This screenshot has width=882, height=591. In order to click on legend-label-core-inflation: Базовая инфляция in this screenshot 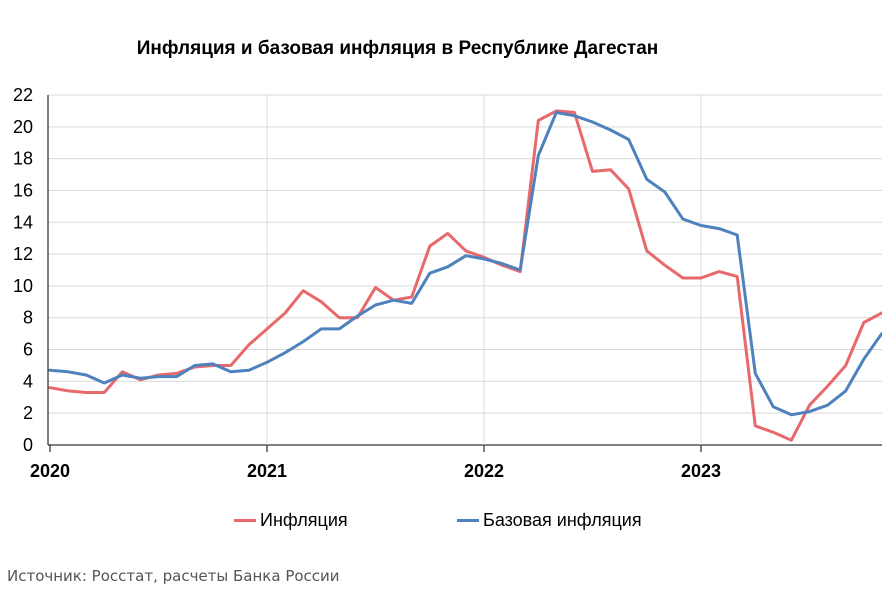, I will do `click(562, 520)`.